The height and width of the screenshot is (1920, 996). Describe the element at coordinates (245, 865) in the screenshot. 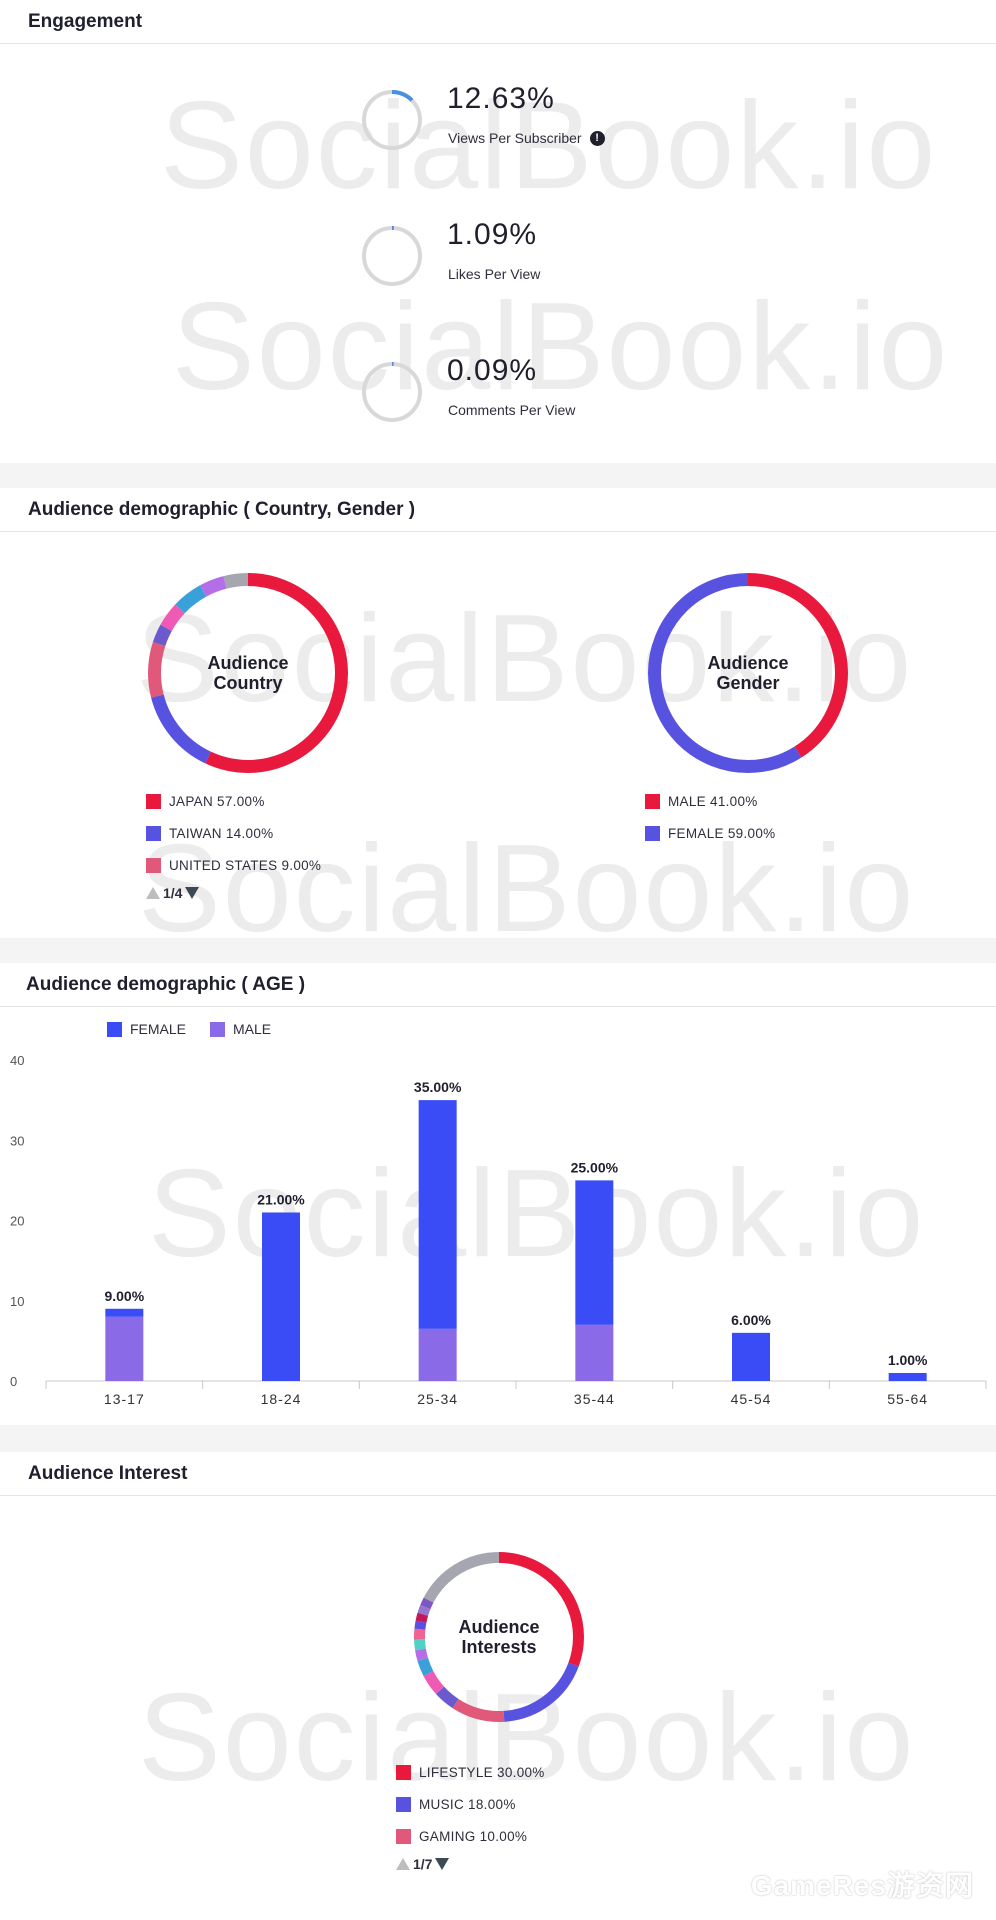

I see `legend-label: UNITED STATES 9.00%` at that location.